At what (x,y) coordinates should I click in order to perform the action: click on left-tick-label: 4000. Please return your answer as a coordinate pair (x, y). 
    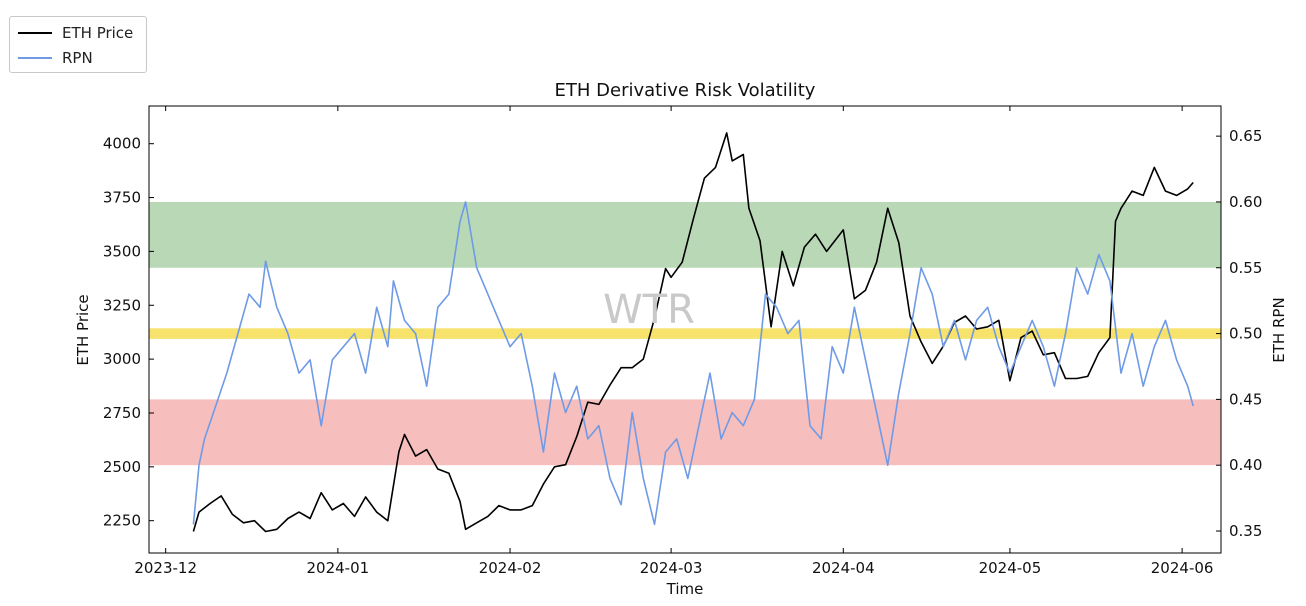
    Looking at the image, I should click on (122, 144).